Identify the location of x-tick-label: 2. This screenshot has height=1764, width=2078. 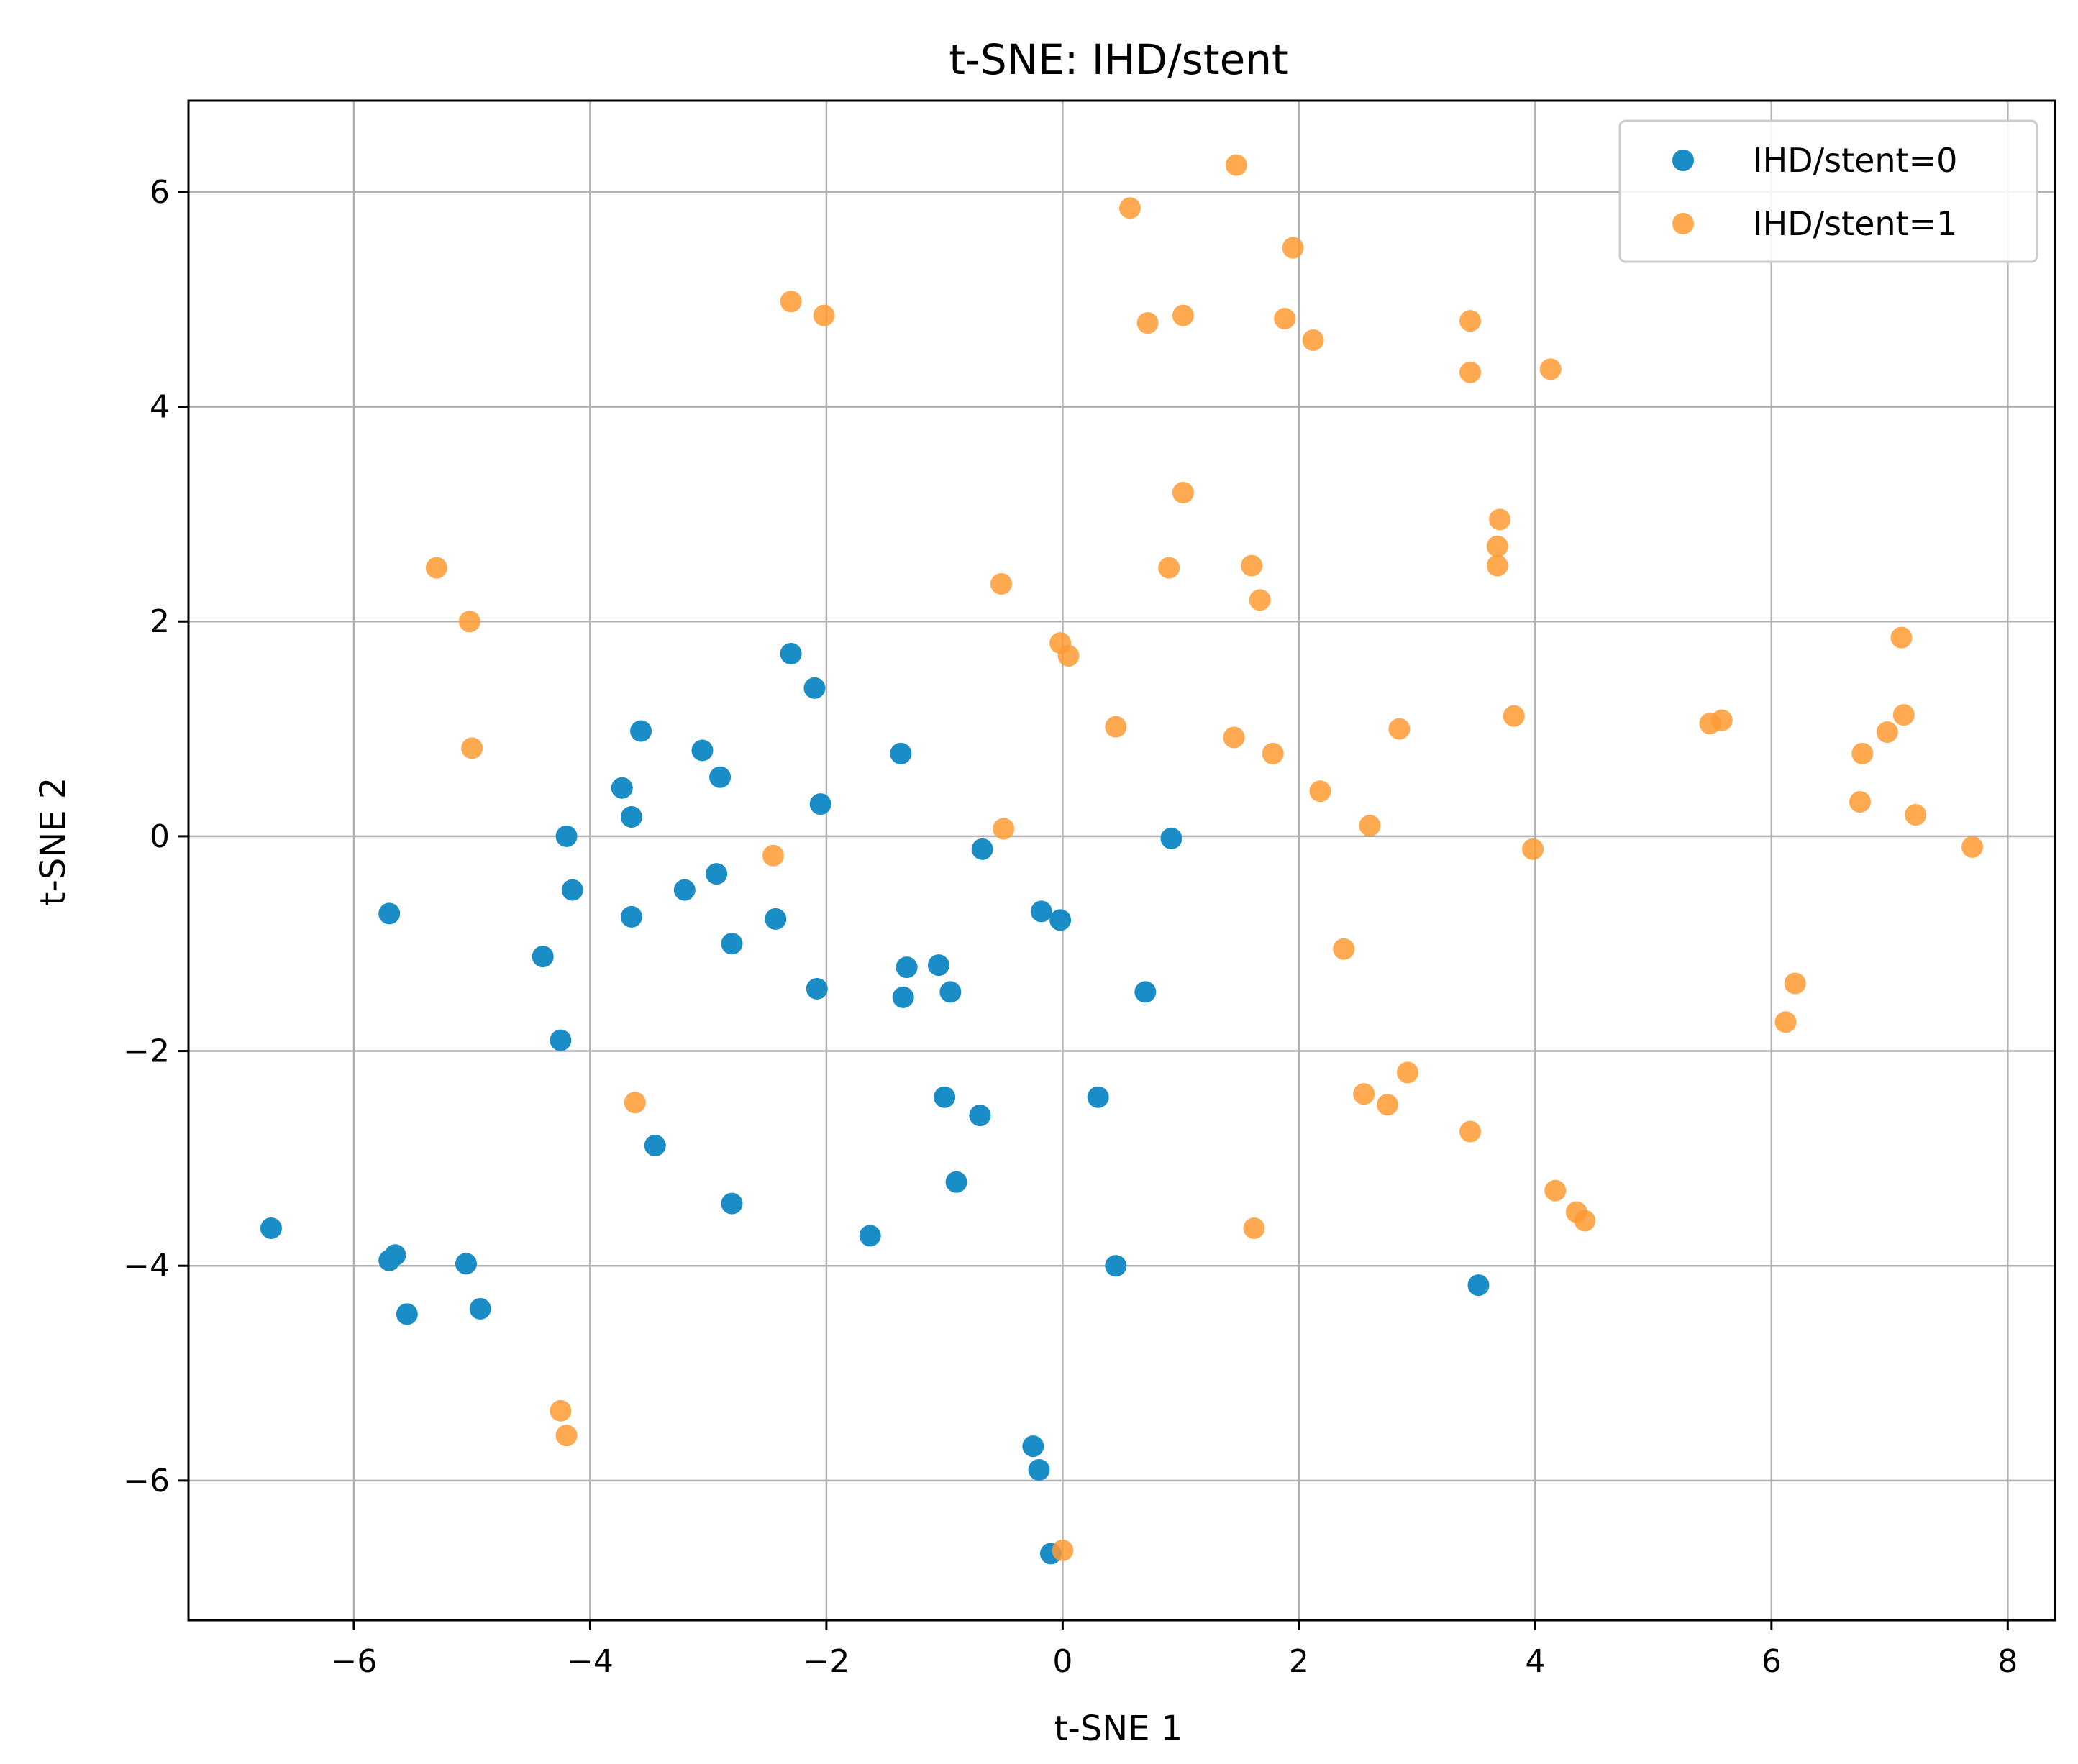
(1299, 1661).